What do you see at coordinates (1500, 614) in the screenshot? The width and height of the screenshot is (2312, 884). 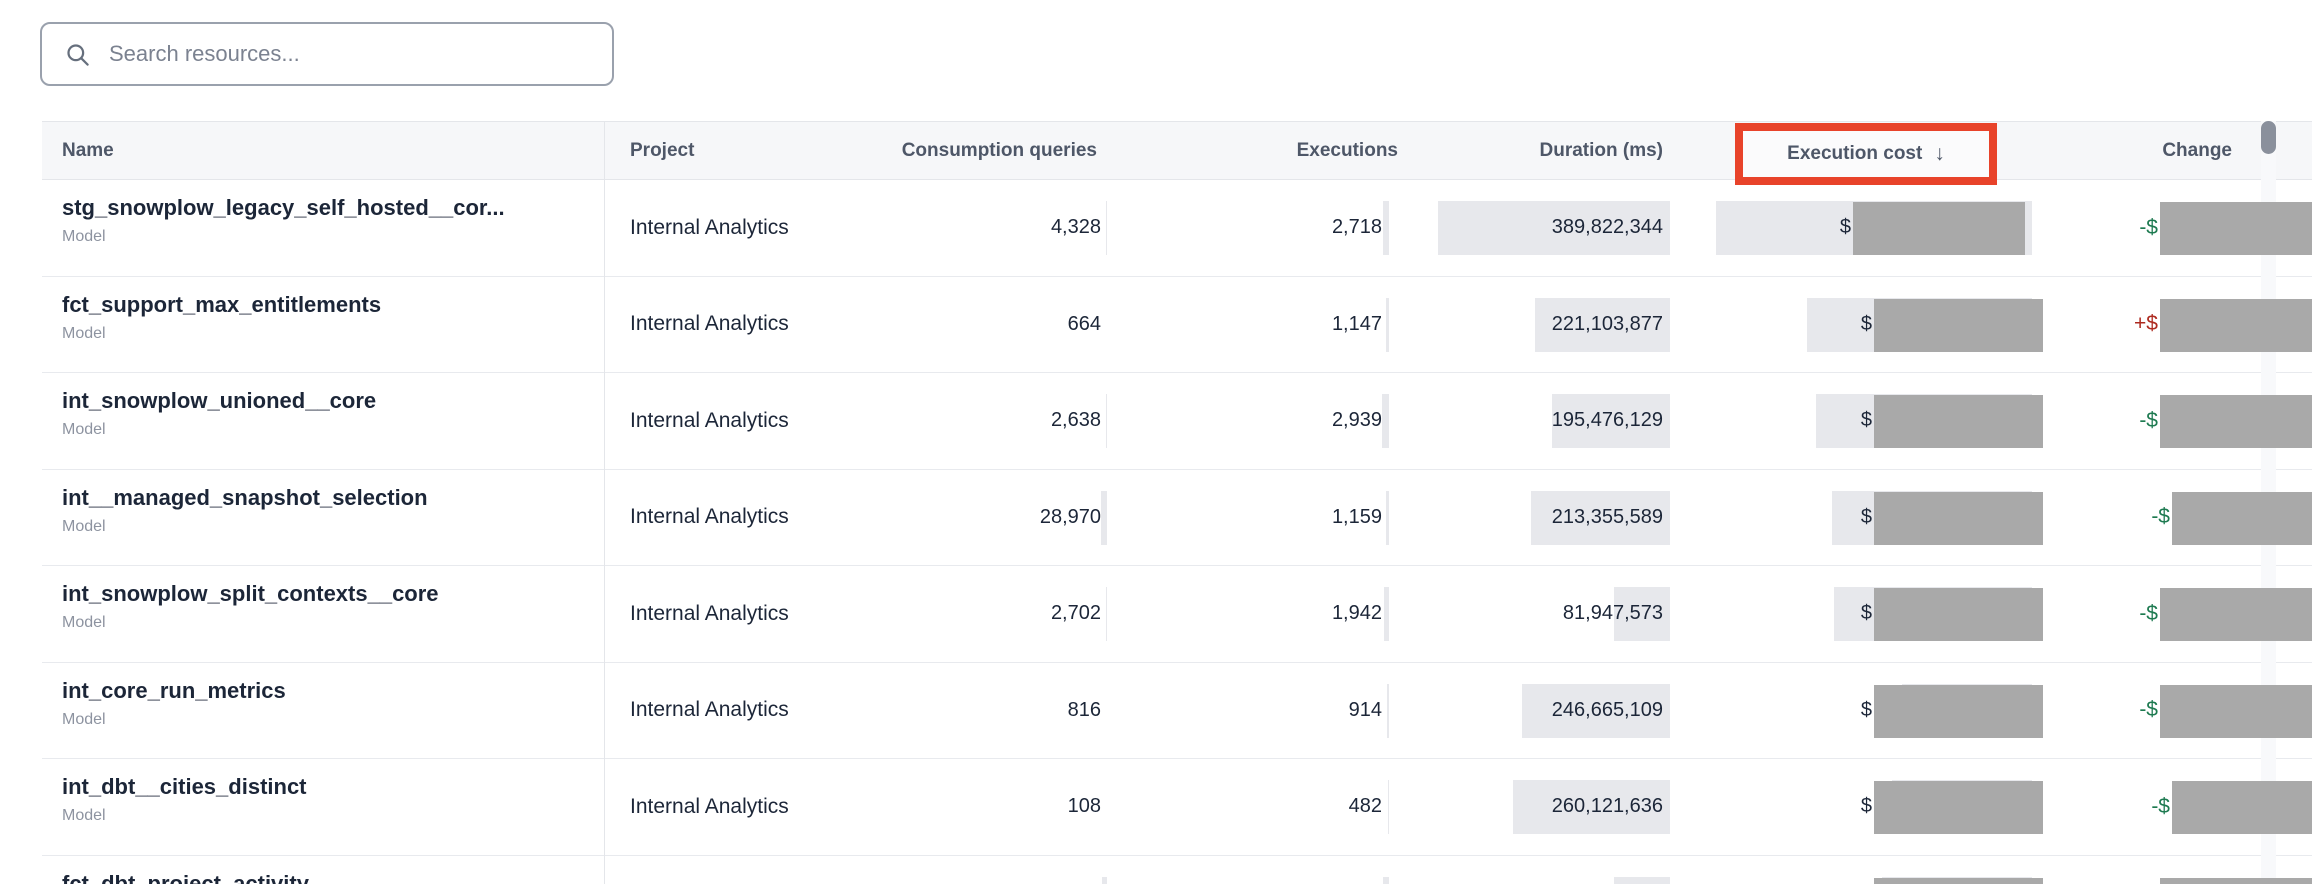 I see `duration-cell: 81,947,573` at bounding box center [1500, 614].